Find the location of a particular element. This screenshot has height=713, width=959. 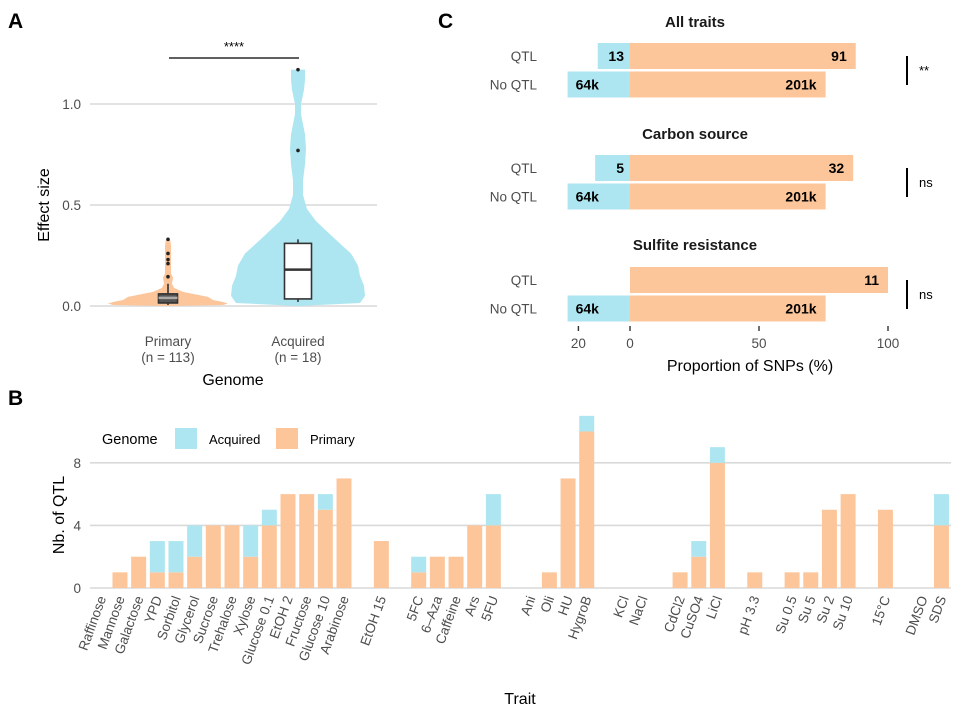

panel-letter-a: A is located at coordinates (15, 21).